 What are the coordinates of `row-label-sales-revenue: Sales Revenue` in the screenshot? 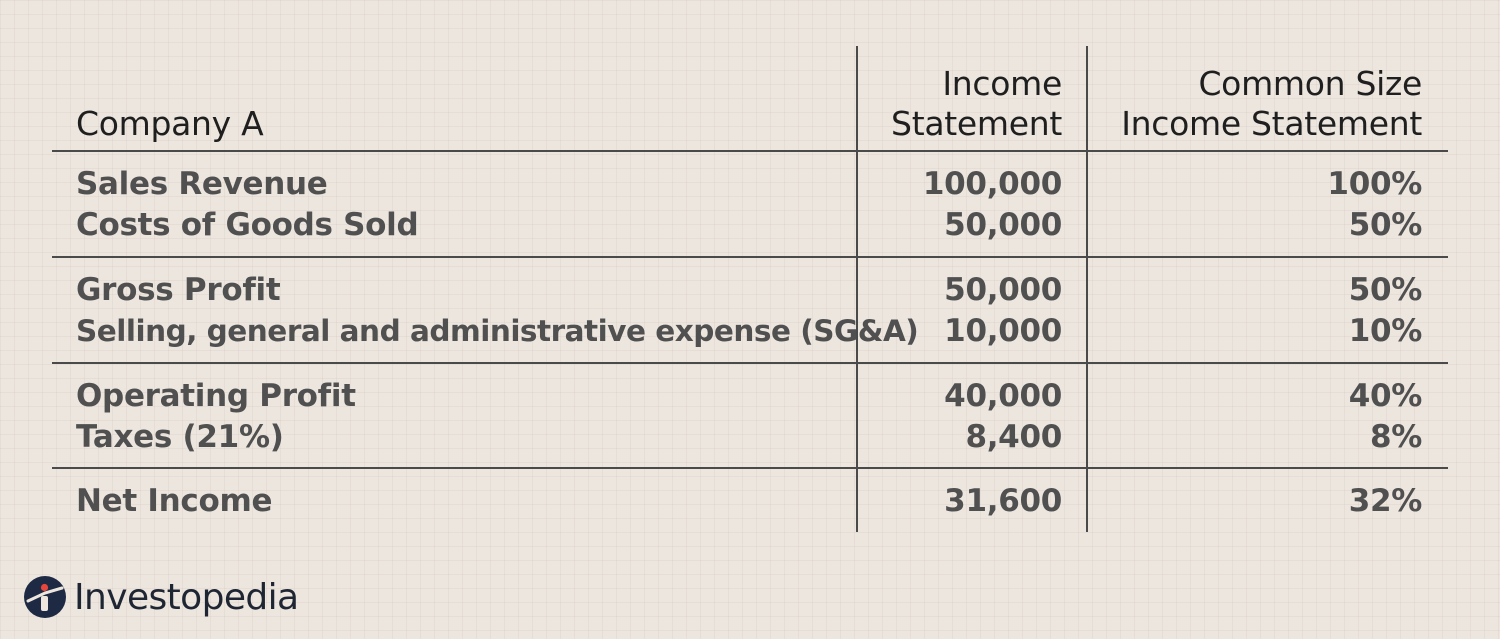 It's located at (202, 184).